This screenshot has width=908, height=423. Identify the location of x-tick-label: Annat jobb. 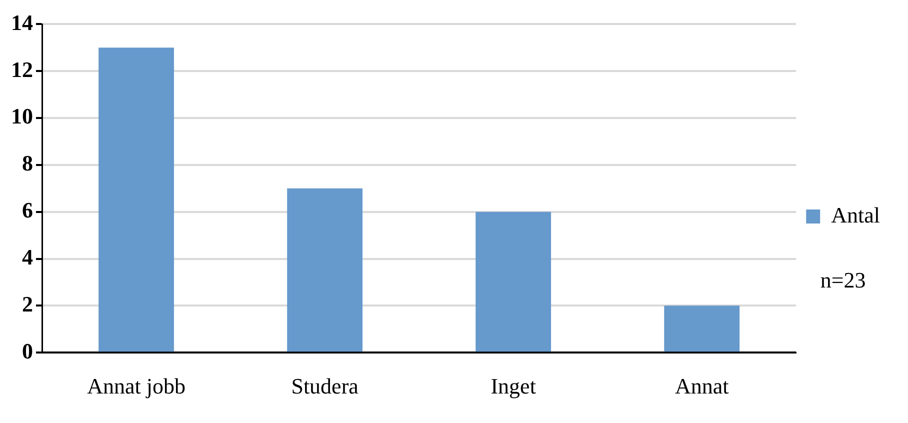
(136, 386).